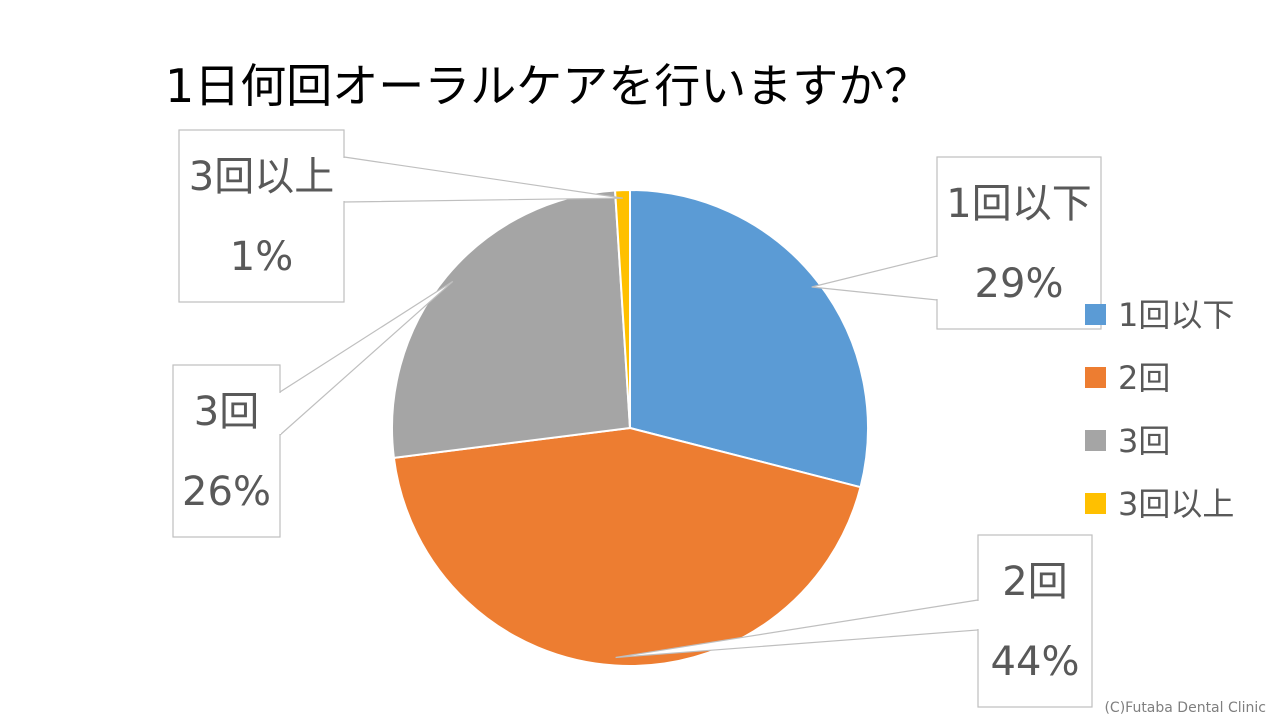  I want to click on legend-label-3: 3回, so click(1144, 441).